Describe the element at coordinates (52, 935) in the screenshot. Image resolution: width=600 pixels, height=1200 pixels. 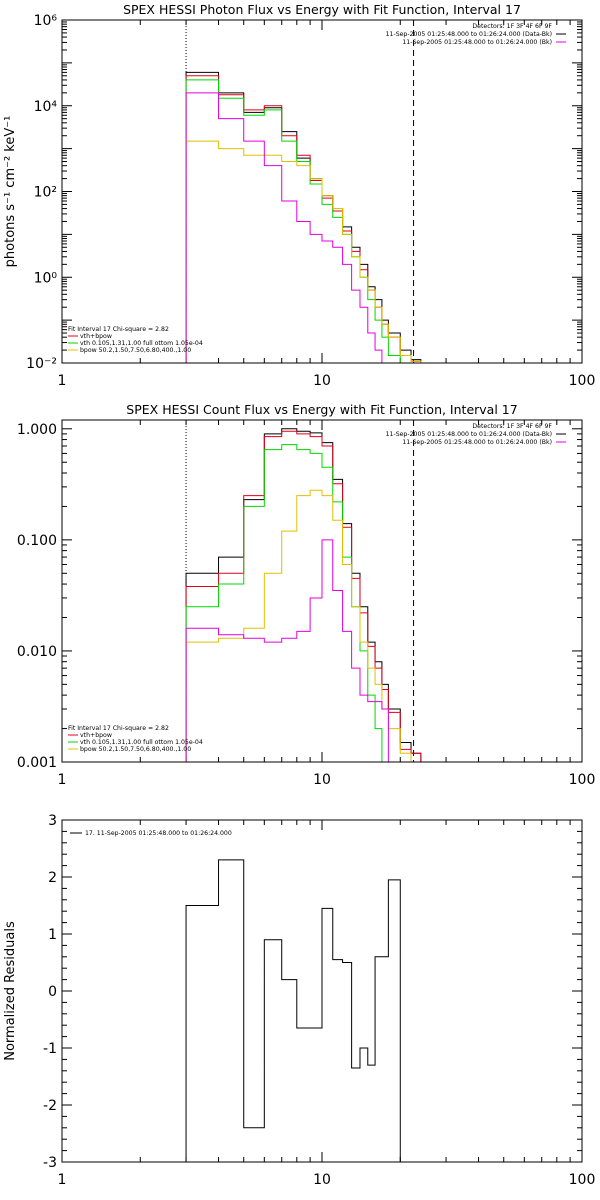
I see `y-tick-label: 1` at that location.